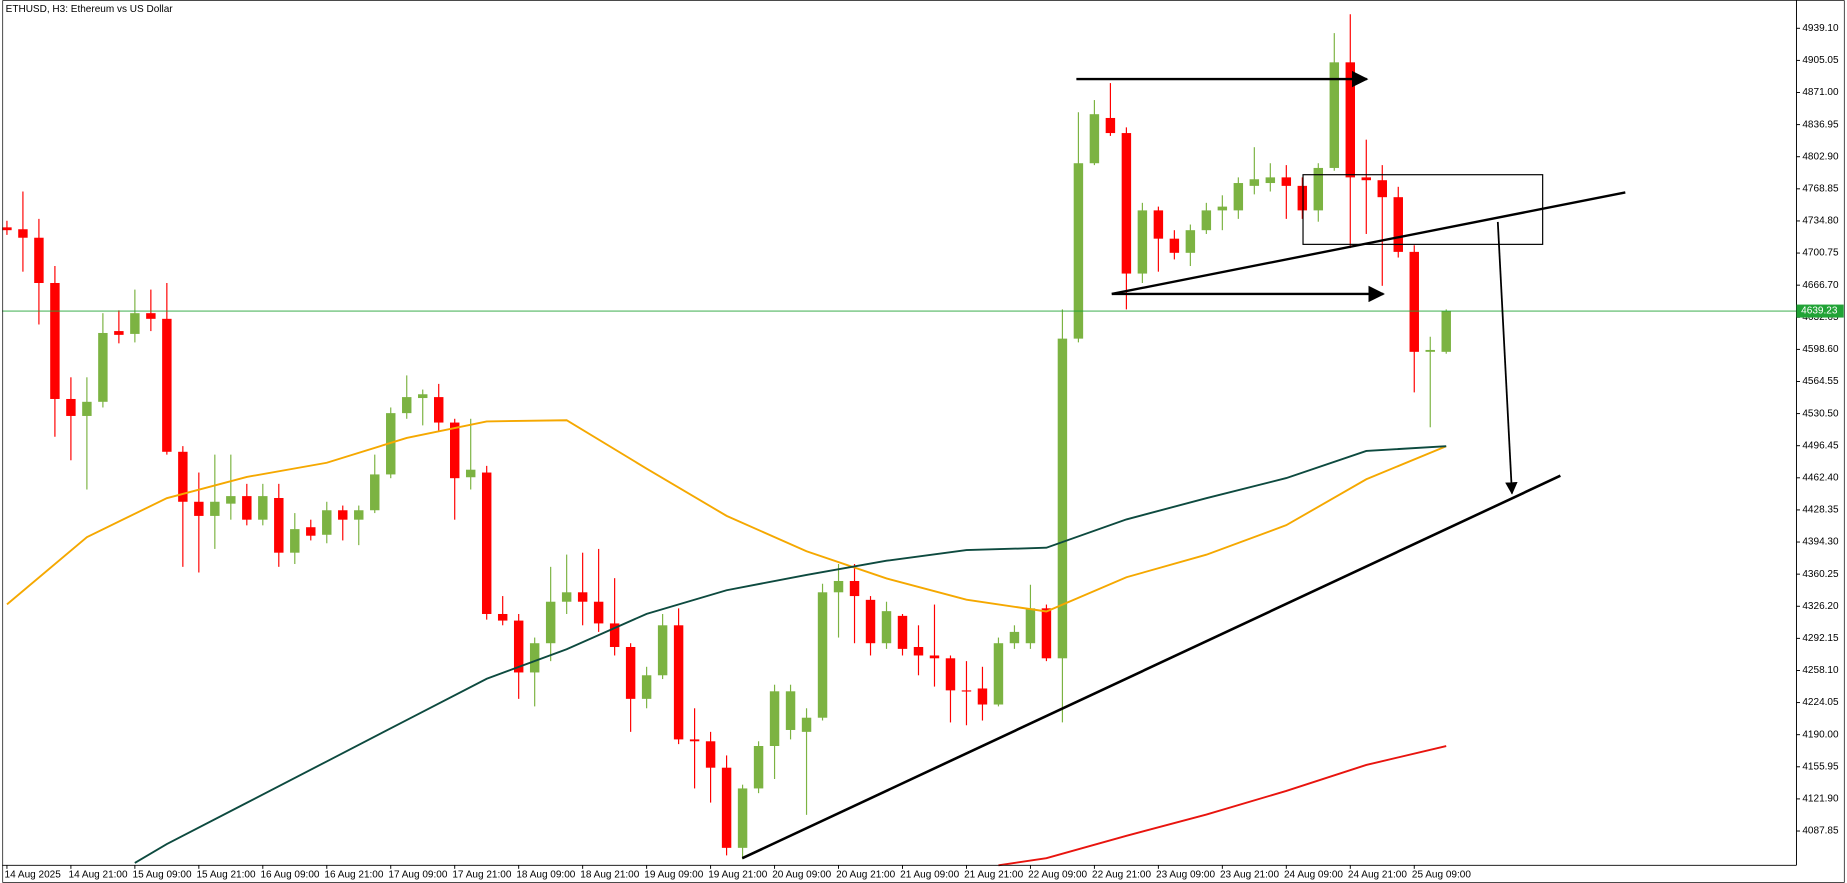 This screenshot has height=883, width=1847. What do you see at coordinates (289, 874) in the screenshot?
I see `x-tick-label: 16 Aug 09:00` at bounding box center [289, 874].